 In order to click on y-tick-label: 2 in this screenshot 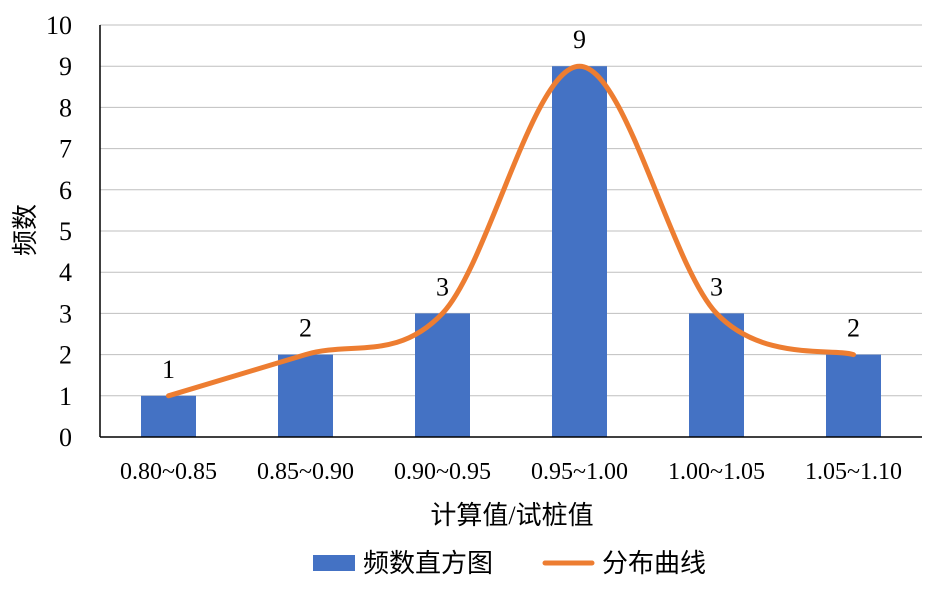, I will do `click(65, 355)`.